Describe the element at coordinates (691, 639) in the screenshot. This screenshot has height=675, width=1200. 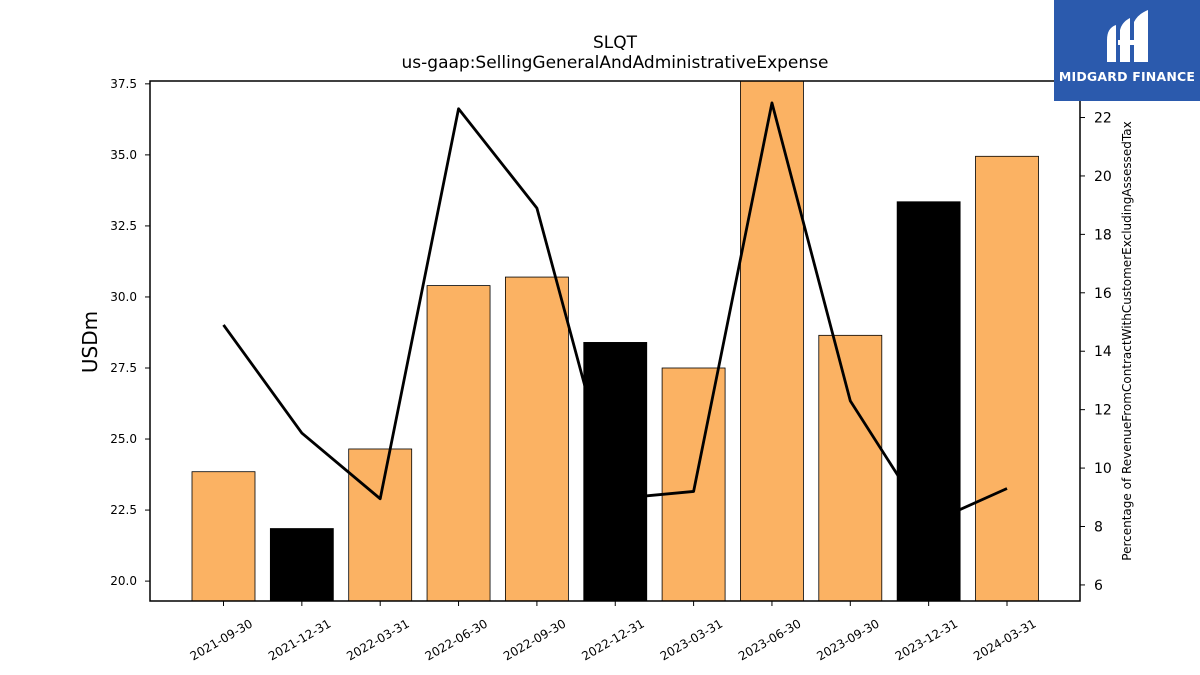
I see `x-tick-label: 2023-03-31` at that location.